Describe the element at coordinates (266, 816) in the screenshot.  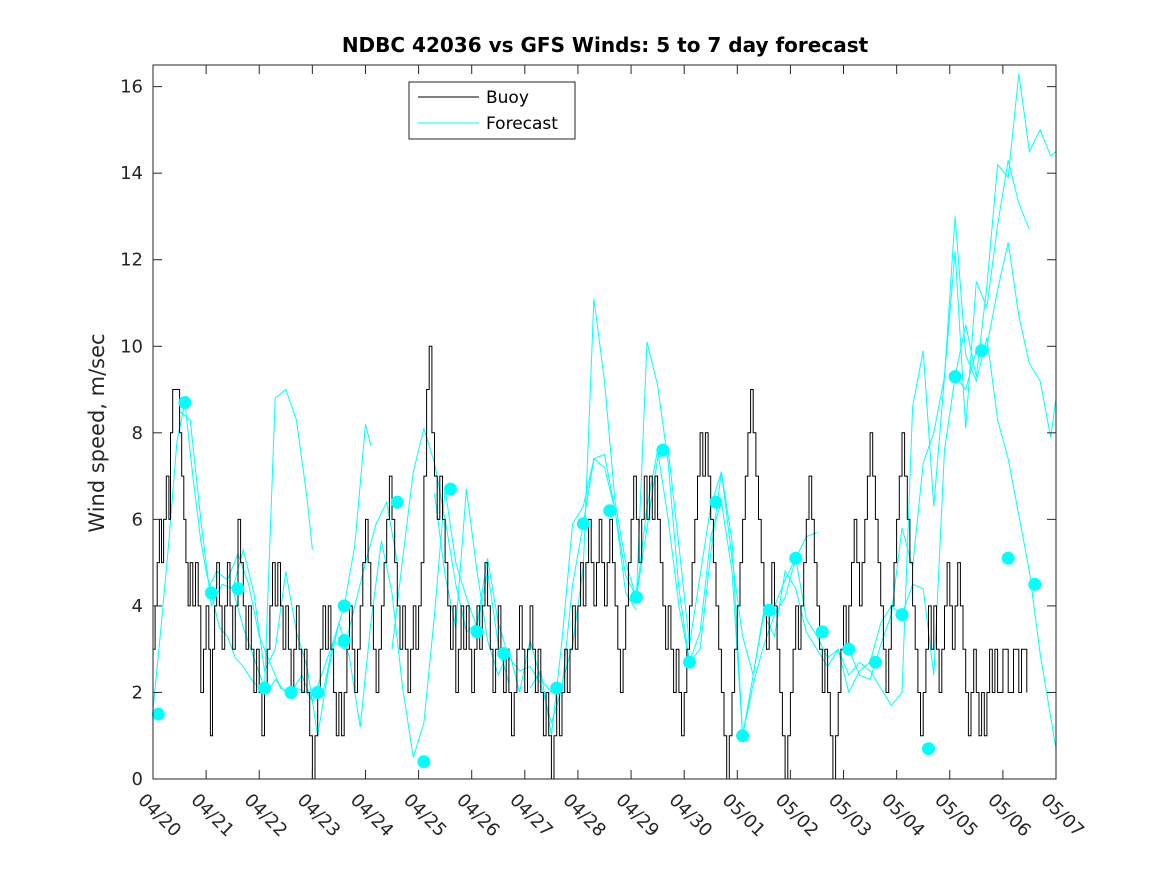
I see `x-tick-label: 04/22` at that location.